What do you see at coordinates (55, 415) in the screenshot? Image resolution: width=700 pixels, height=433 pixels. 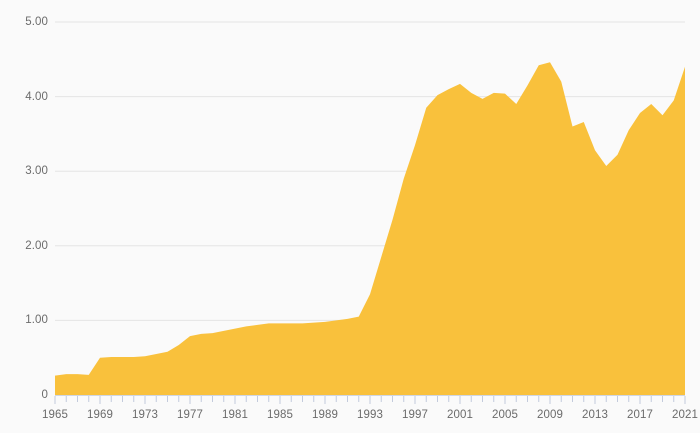 I see `x-axis-tick-label: 1965` at bounding box center [55, 415].